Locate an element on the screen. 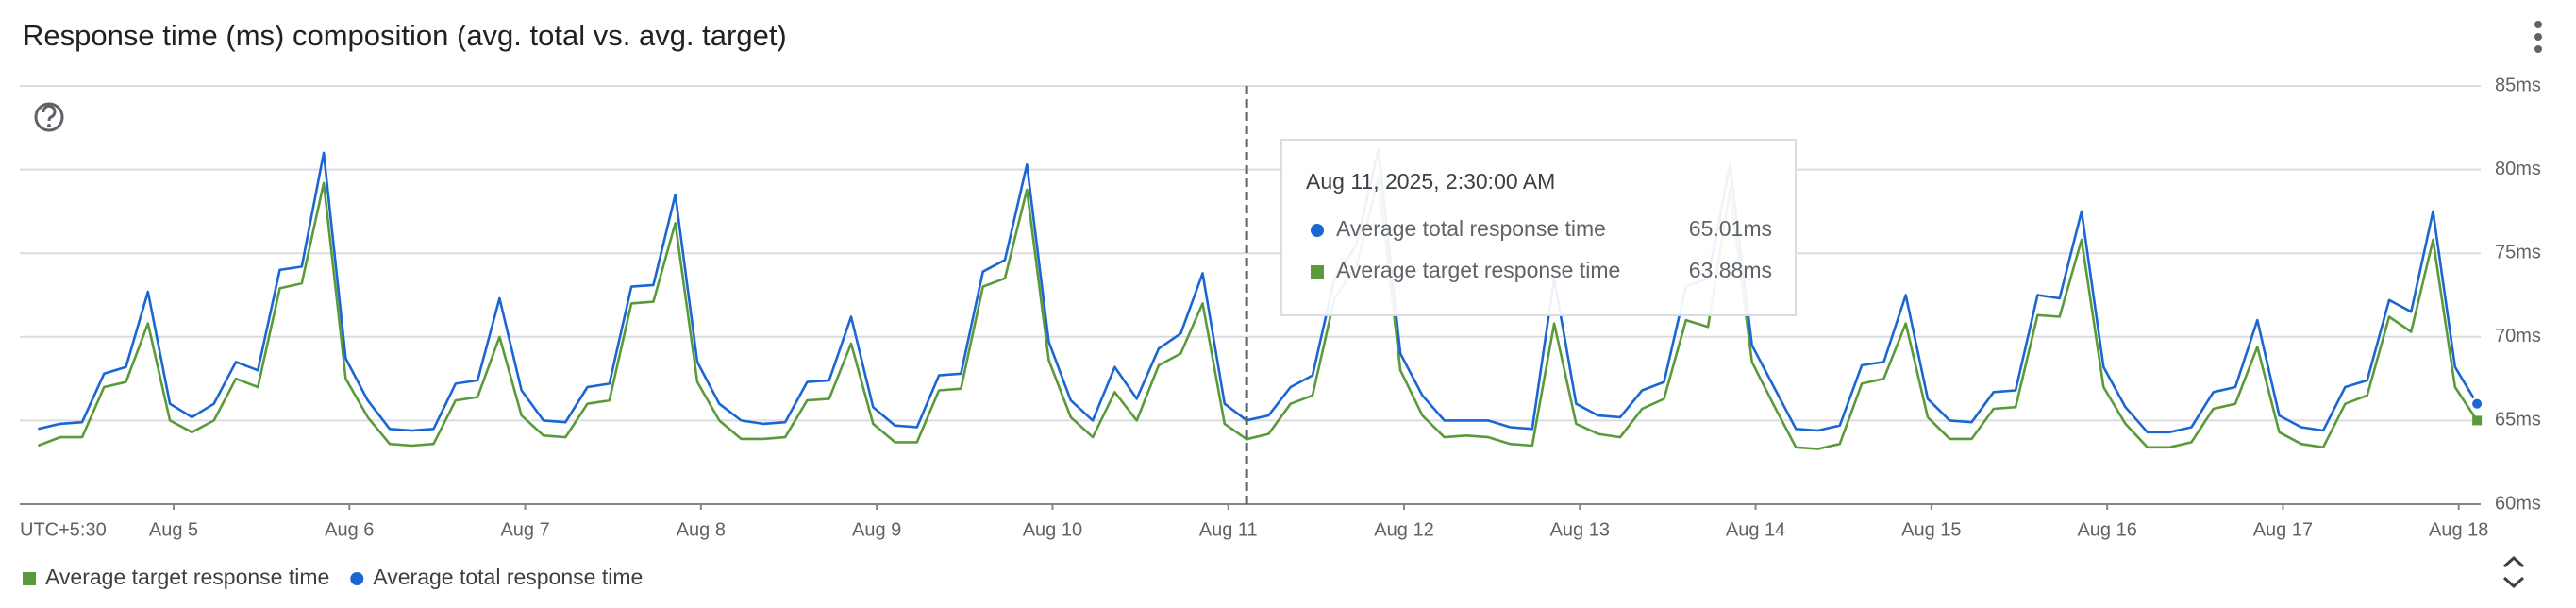 The height and width of the screenshot is (608, 2576). x-tick-label: Aug 6 is located at coordinates (349, 529).